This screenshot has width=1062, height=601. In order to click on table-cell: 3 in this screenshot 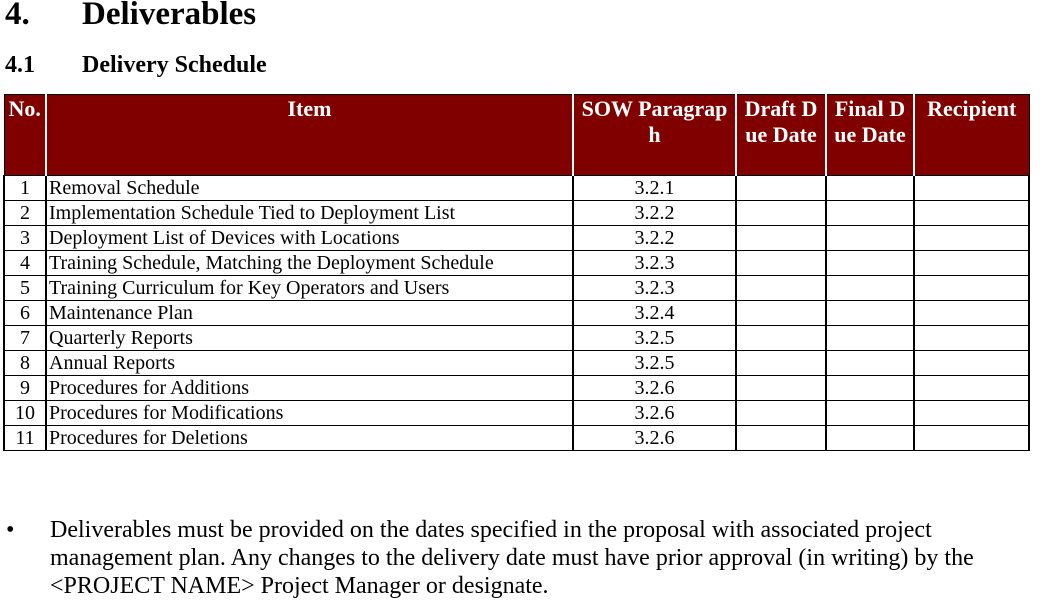, I will do `click(25, 238)`.